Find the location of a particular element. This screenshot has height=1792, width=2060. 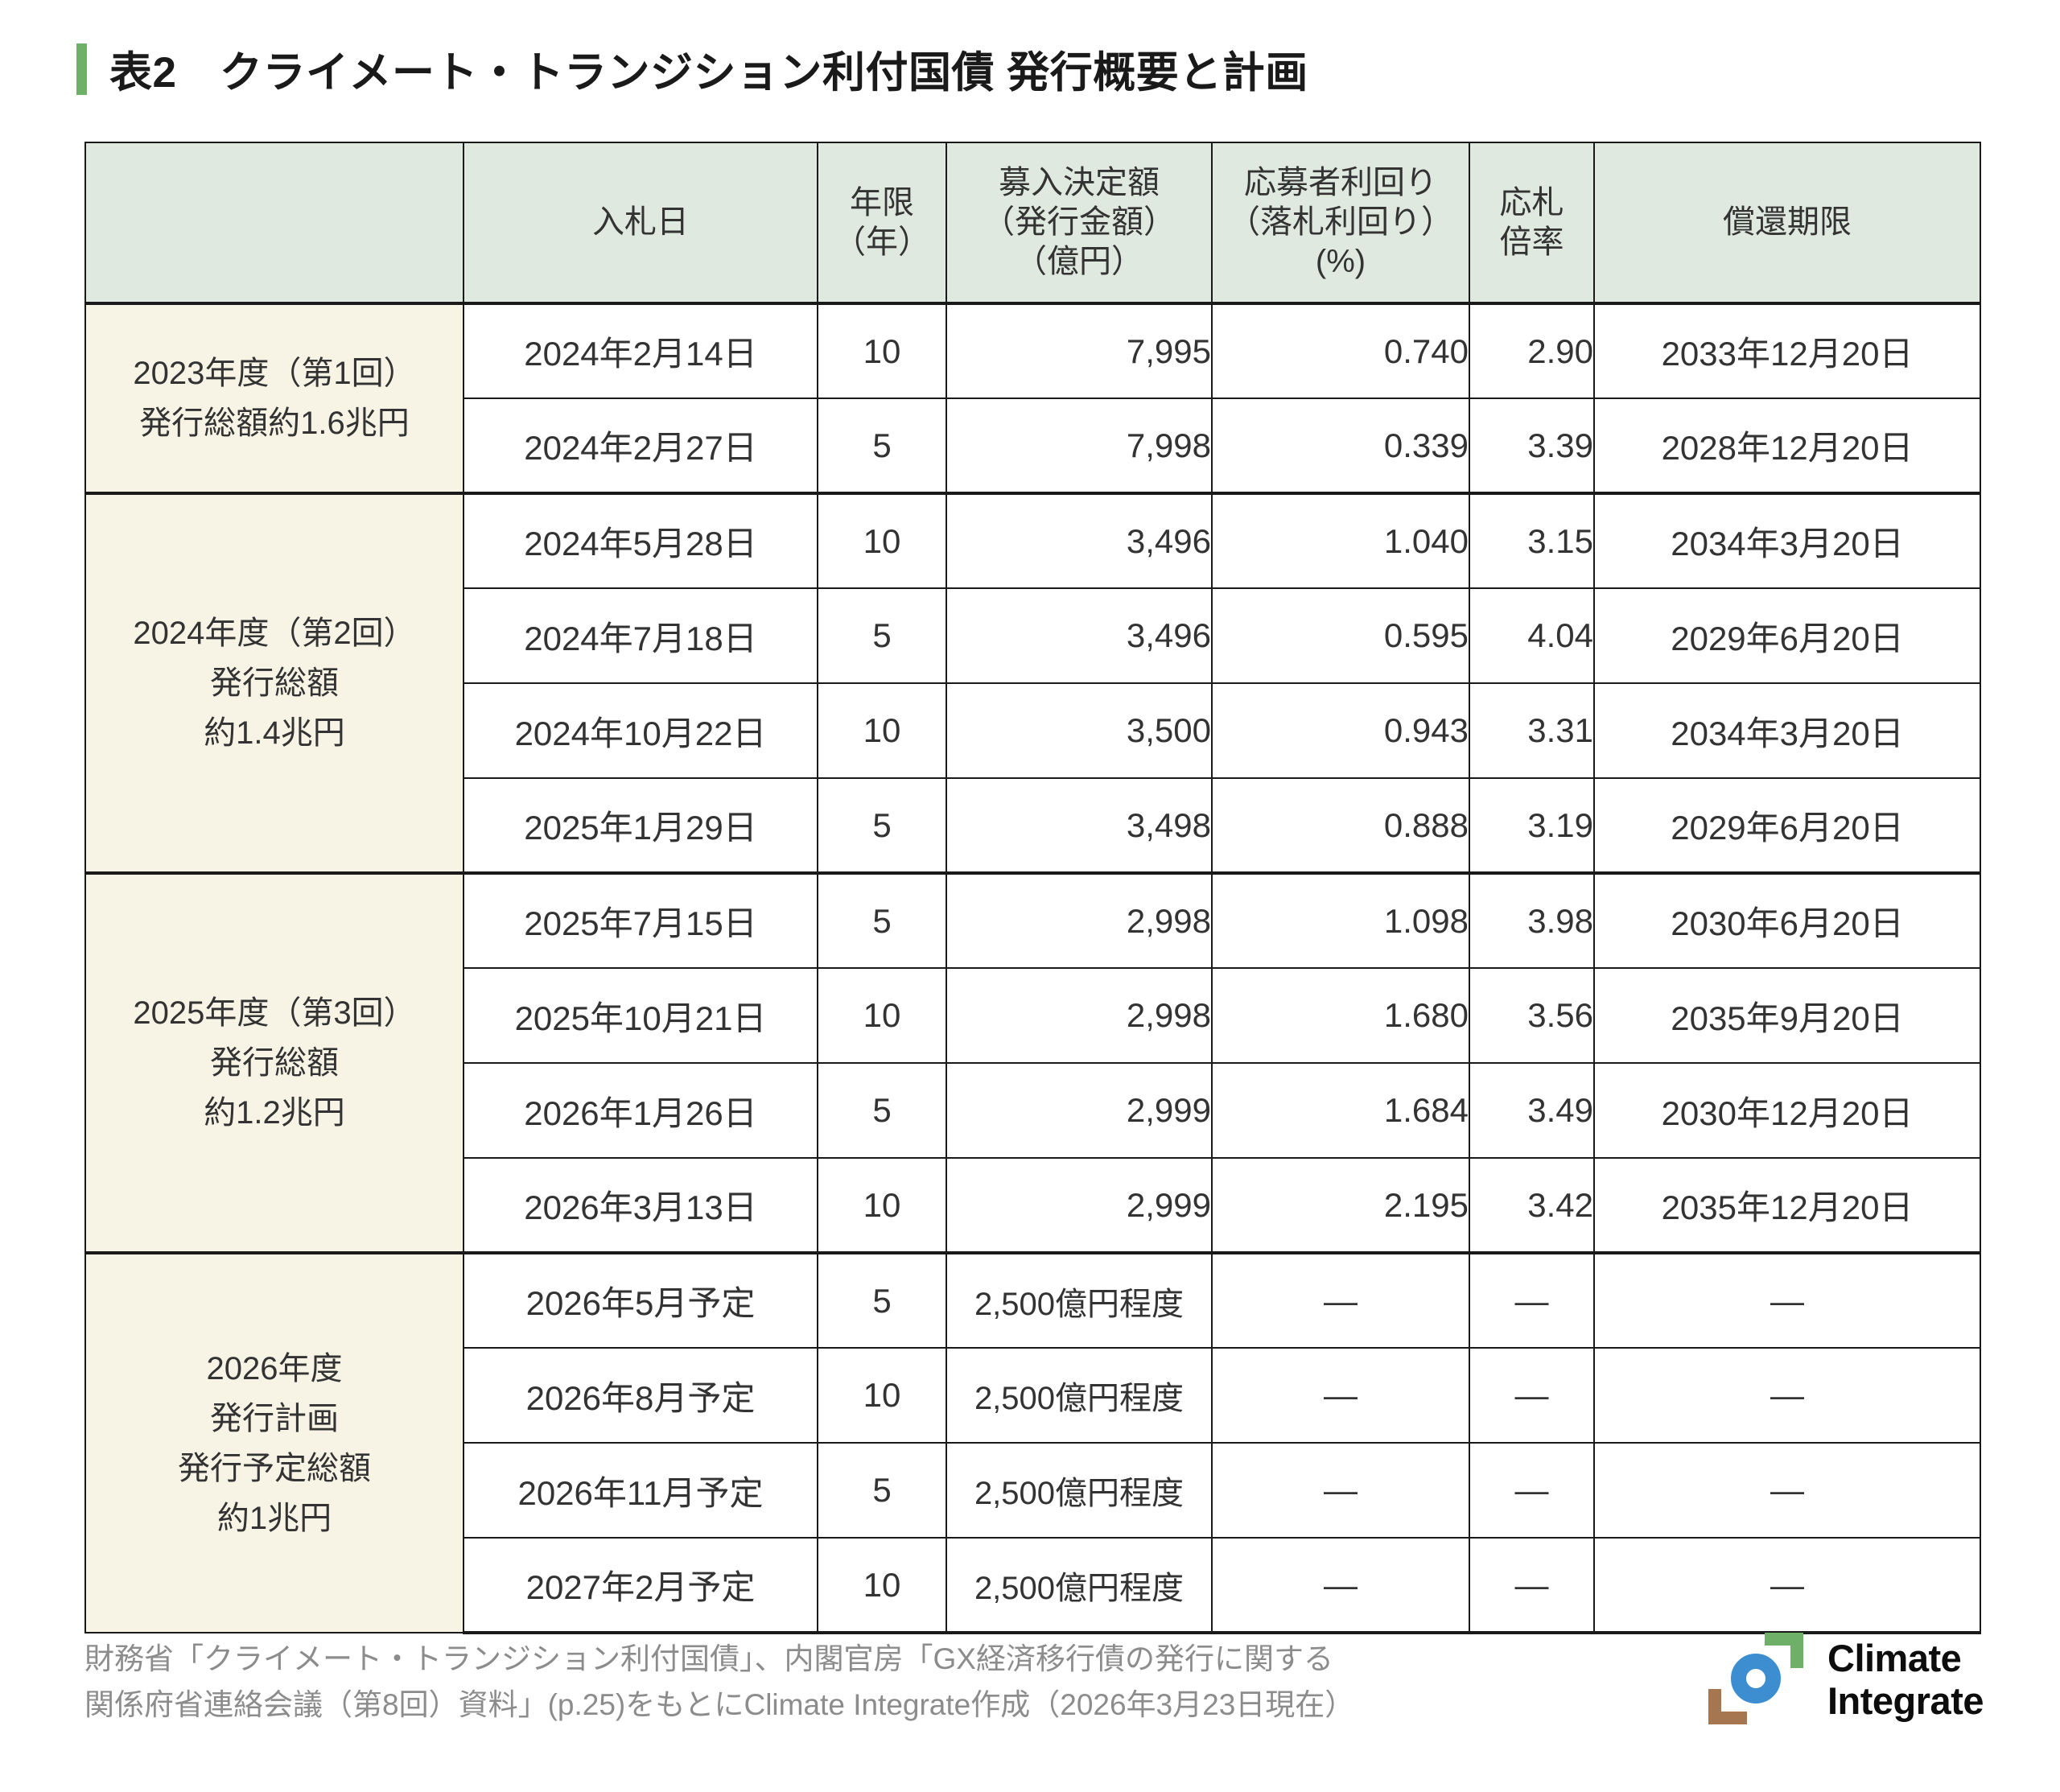

bid-ratio-cell: 3.42 is located at coordinates (1532, 1205).